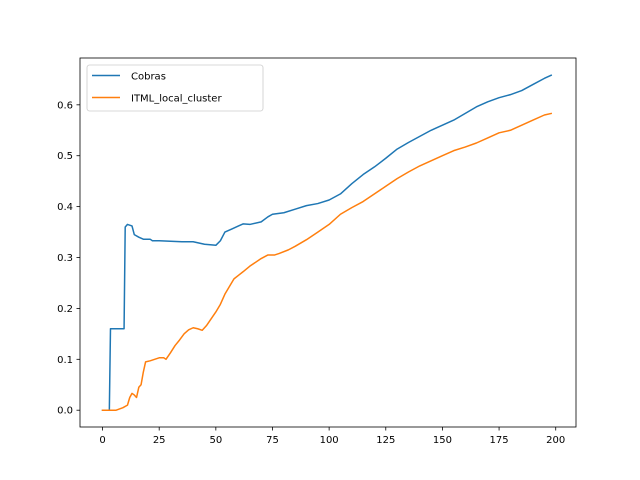  I want to click on y-tick-label: 0.1, so click(65, 360).